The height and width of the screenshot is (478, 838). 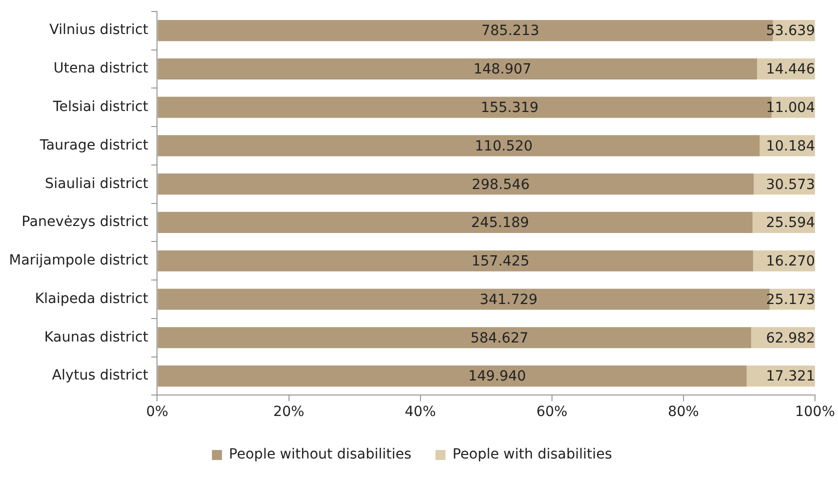 I want to click on annotation: 157.425, so click(x=500, y=262).